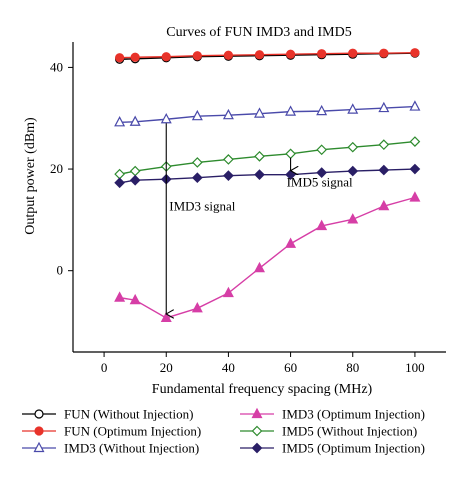 The width and height of the screenshot is (474, 486). Describe the element at coordinates (349, 431) in the screenshot. I see `legend-label: IMD5 (Without Injection)` at that location.